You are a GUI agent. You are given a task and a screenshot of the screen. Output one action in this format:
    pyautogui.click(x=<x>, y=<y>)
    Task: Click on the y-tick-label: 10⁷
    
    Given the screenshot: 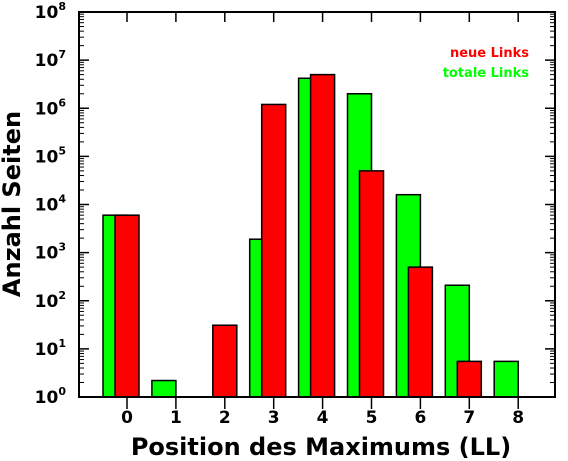 What is the action you would take?
    pyautogui.click(x=50, y=59)
    